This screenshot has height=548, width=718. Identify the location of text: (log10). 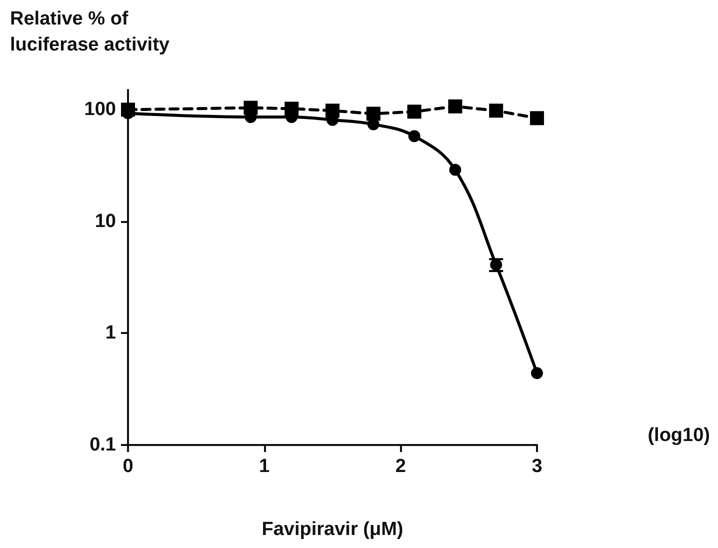
(679, 435).